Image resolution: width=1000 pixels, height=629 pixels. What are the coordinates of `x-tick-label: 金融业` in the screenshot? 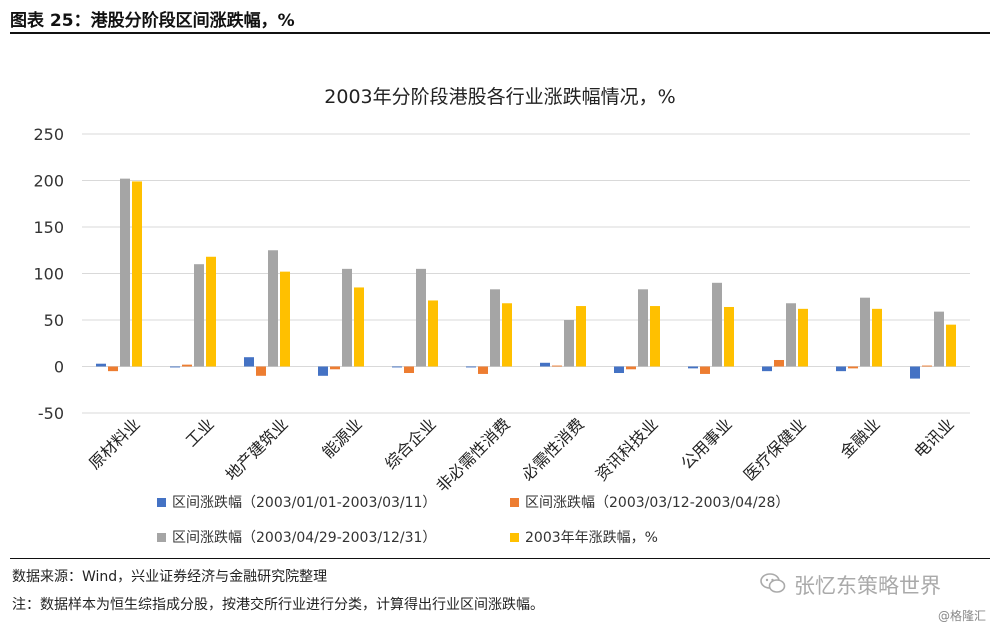 It's located at (859, 437).